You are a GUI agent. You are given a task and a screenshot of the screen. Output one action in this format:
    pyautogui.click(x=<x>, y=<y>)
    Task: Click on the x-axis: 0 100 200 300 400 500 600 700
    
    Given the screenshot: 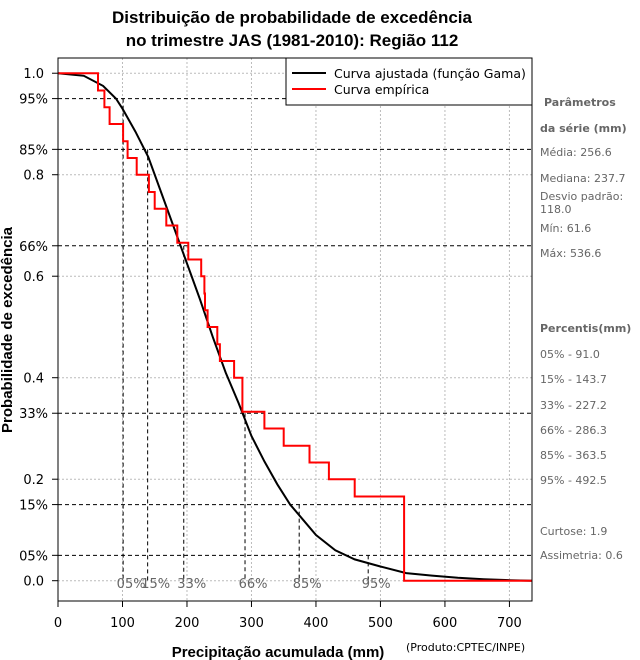 What is the action you would take?
    pyautogui.click(x=288, y=616)
    